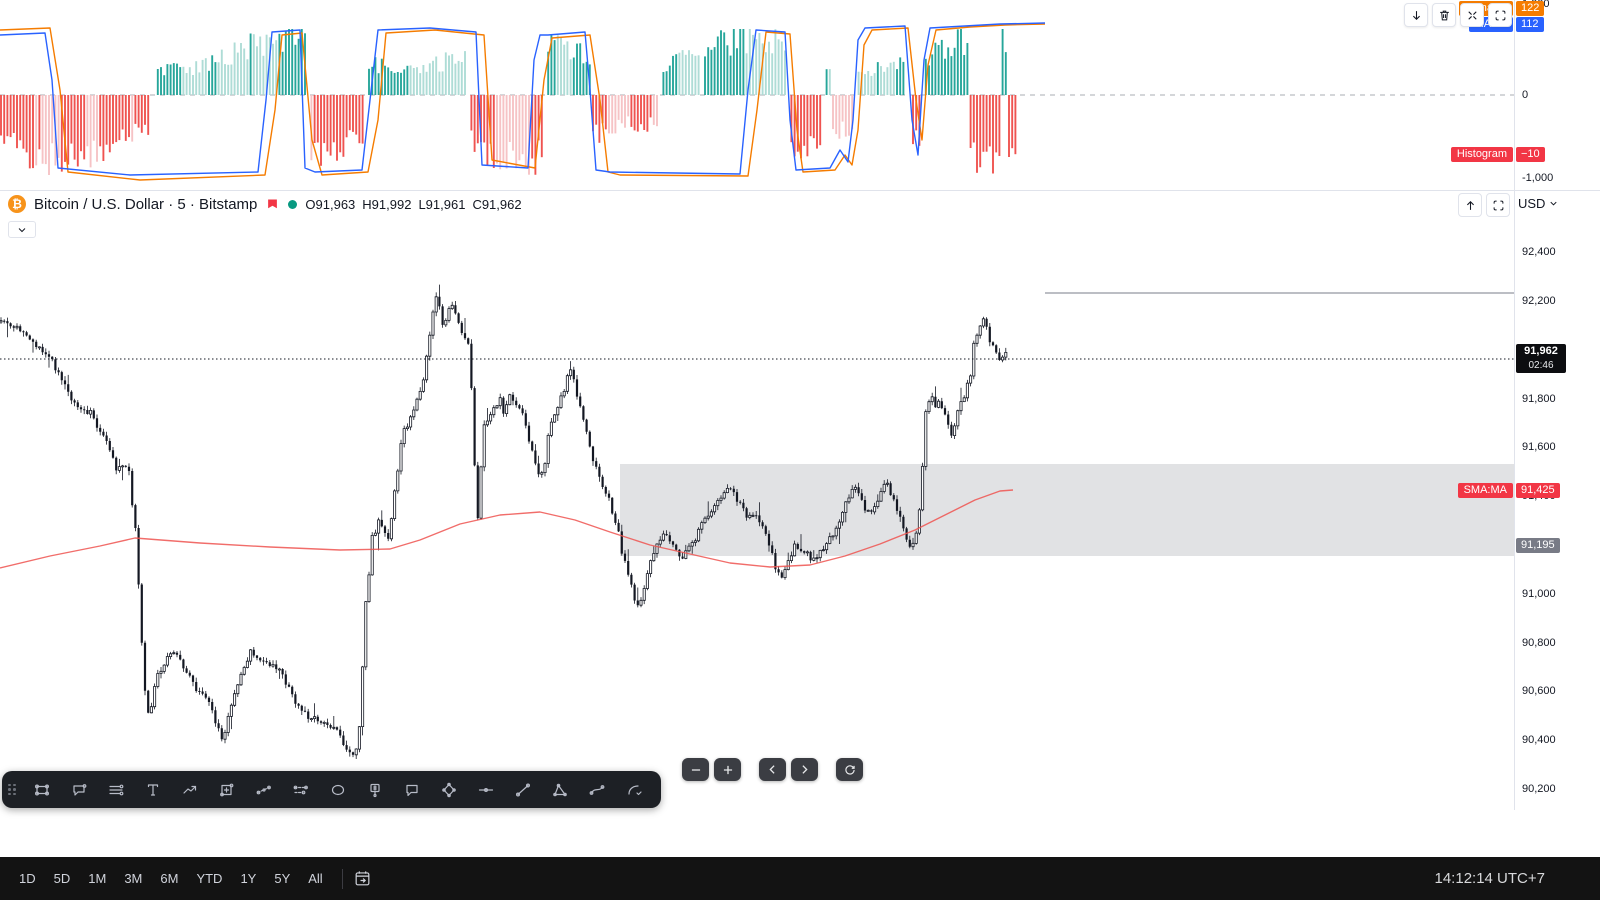 This screenshot has height=900, width=1600. Describe the element at coordinates (27, 878) in the screenshot. I see `range-button-1d: 1D` at that location.